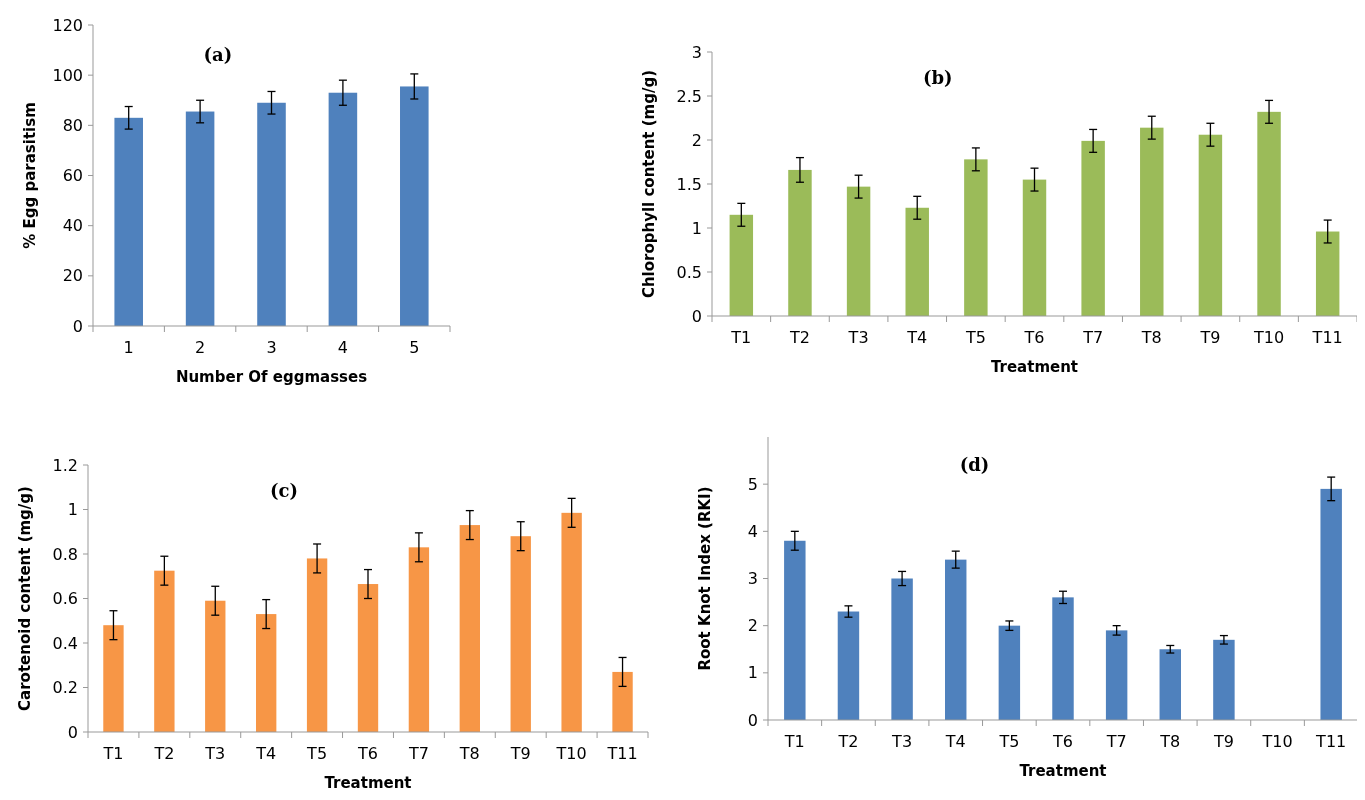 This screenshot has height=800, width=1365. Describe the element at coordinates (705, 578) in the screenshot. I see `y-axis-title: Root Knot Index (RKI)` at that location.